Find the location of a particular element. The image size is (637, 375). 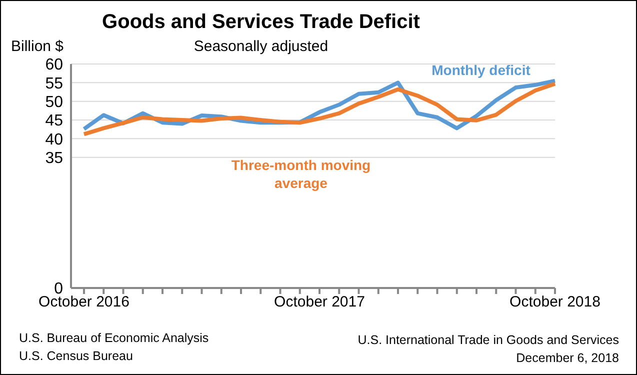

y-tick-label: 40 is located at coordinates (54, 139).